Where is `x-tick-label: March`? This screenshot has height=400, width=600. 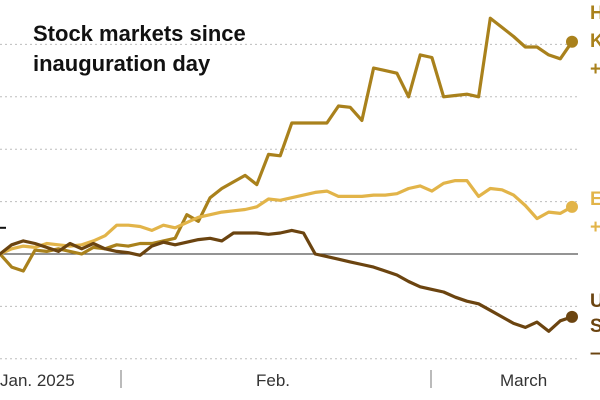 x-tick-label: March is located at coordinates (523, 380).